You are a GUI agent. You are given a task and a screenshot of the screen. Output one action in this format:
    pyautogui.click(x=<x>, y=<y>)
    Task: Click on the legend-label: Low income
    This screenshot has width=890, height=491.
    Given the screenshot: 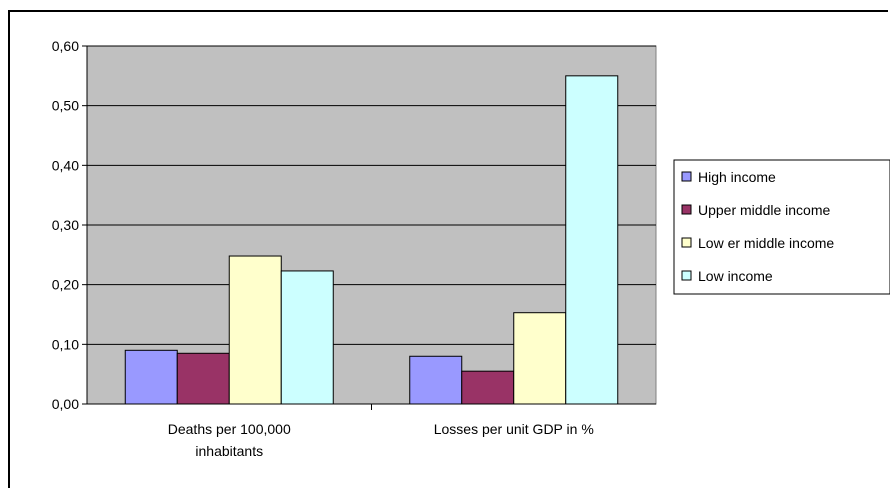 What is the action you would take?
    pyautogui.click(x=735, y=276)
    